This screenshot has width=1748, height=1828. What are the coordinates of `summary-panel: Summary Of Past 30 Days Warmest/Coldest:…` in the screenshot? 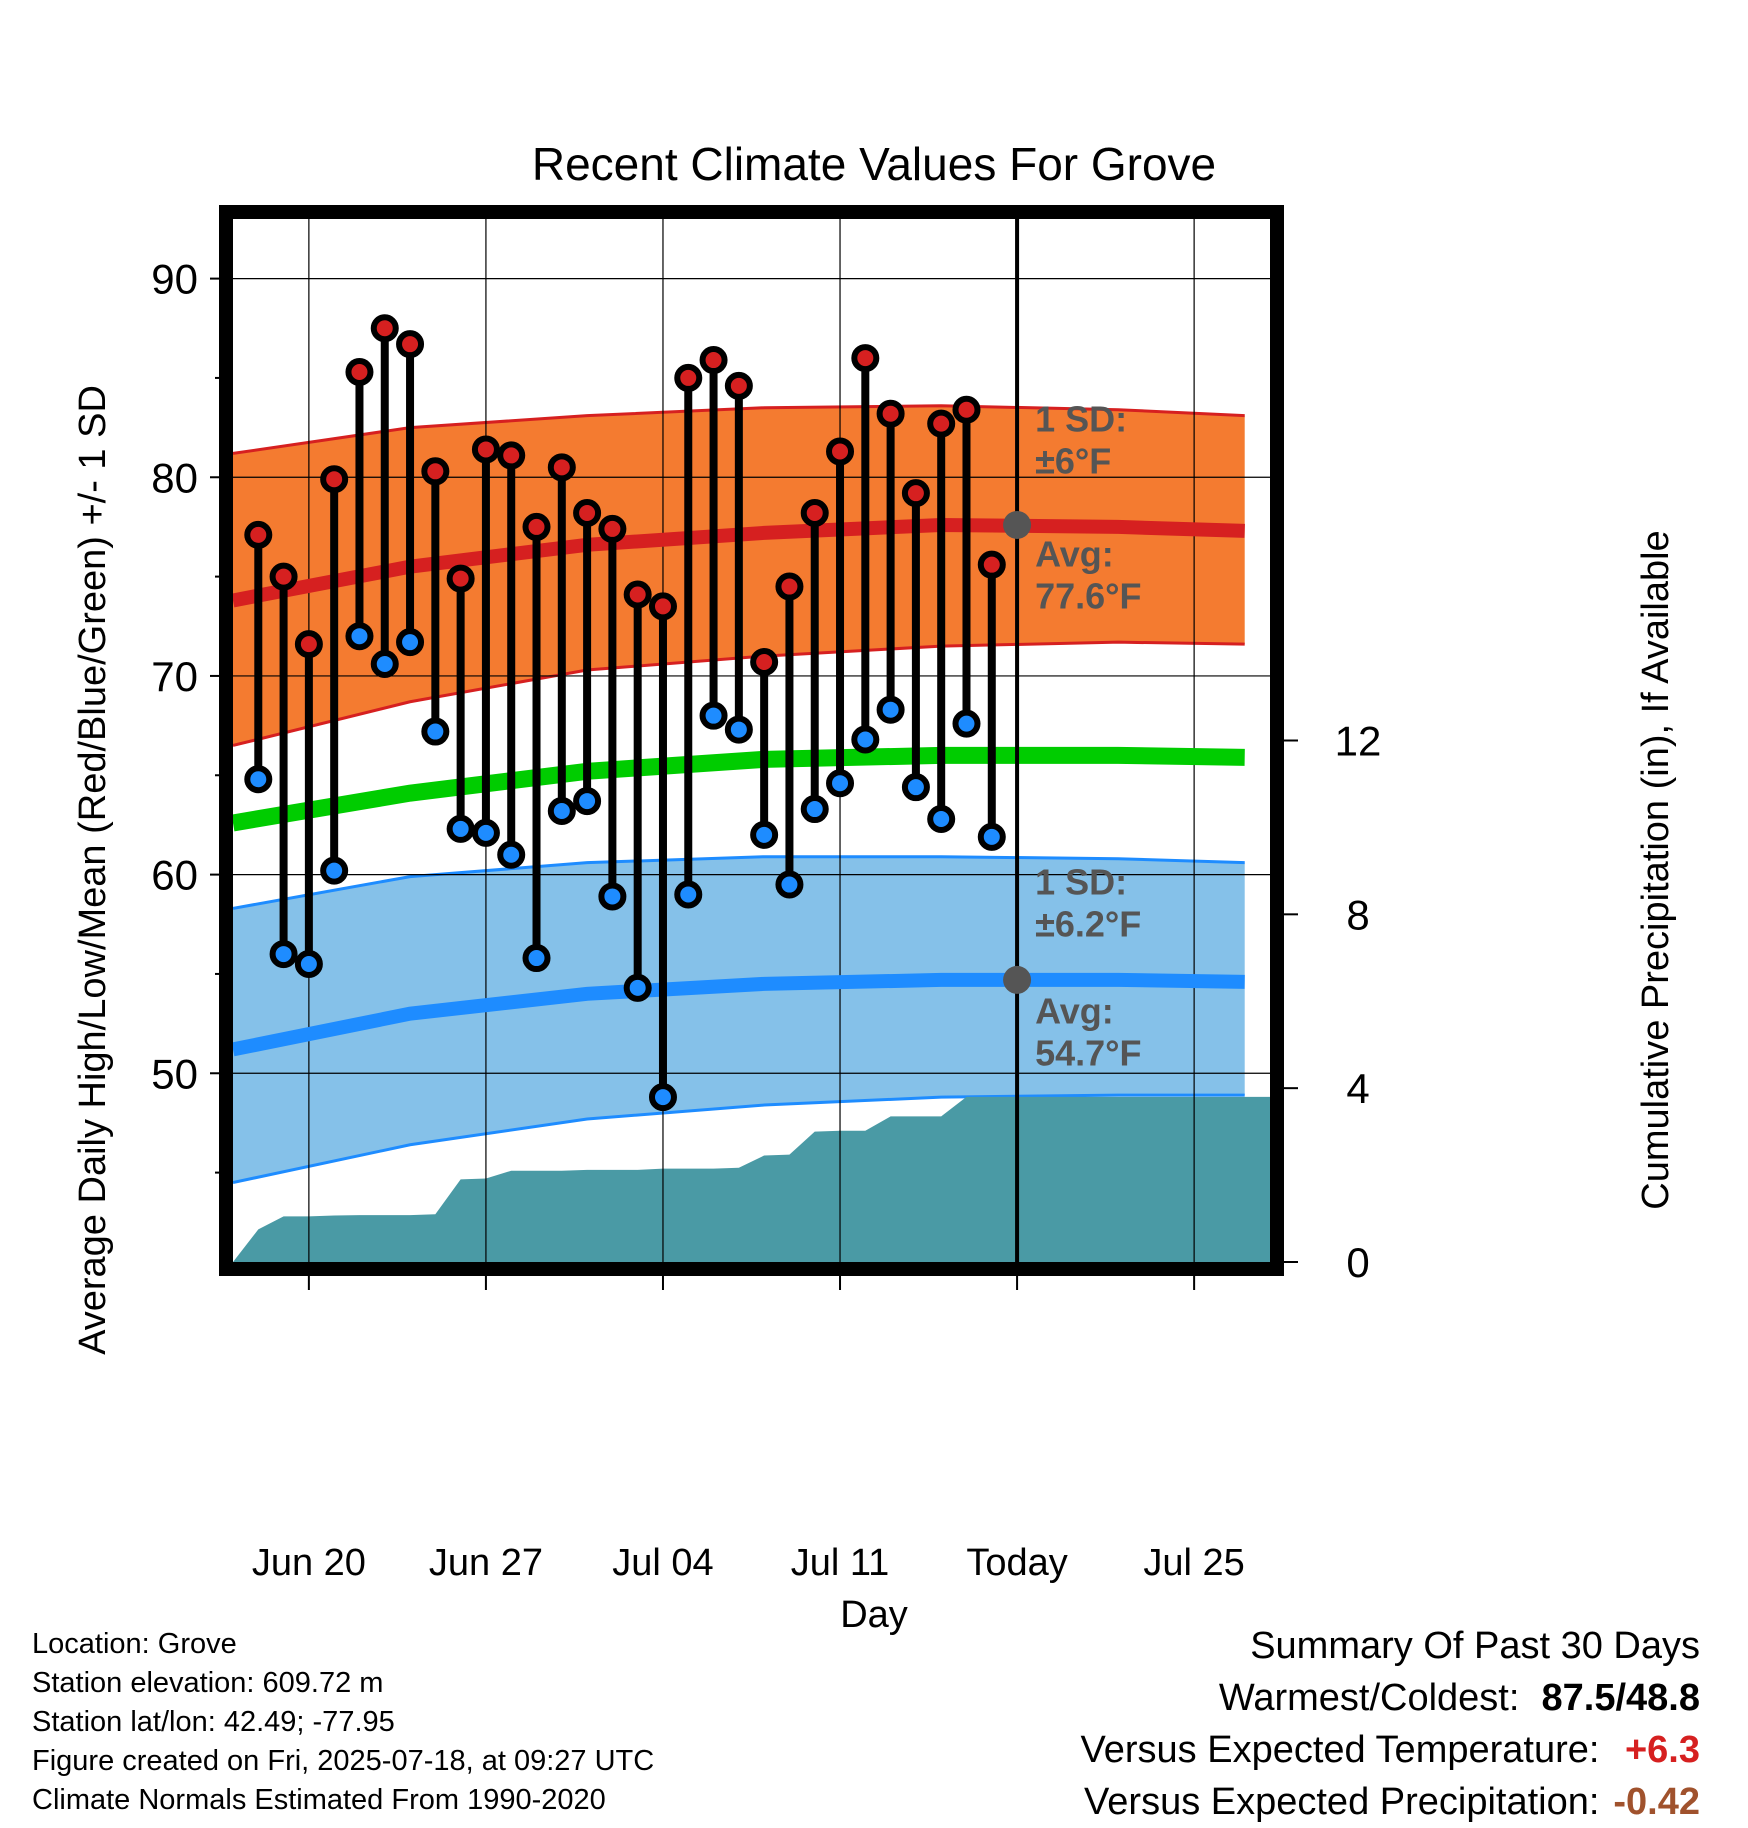 It's located at (1390, 1724).